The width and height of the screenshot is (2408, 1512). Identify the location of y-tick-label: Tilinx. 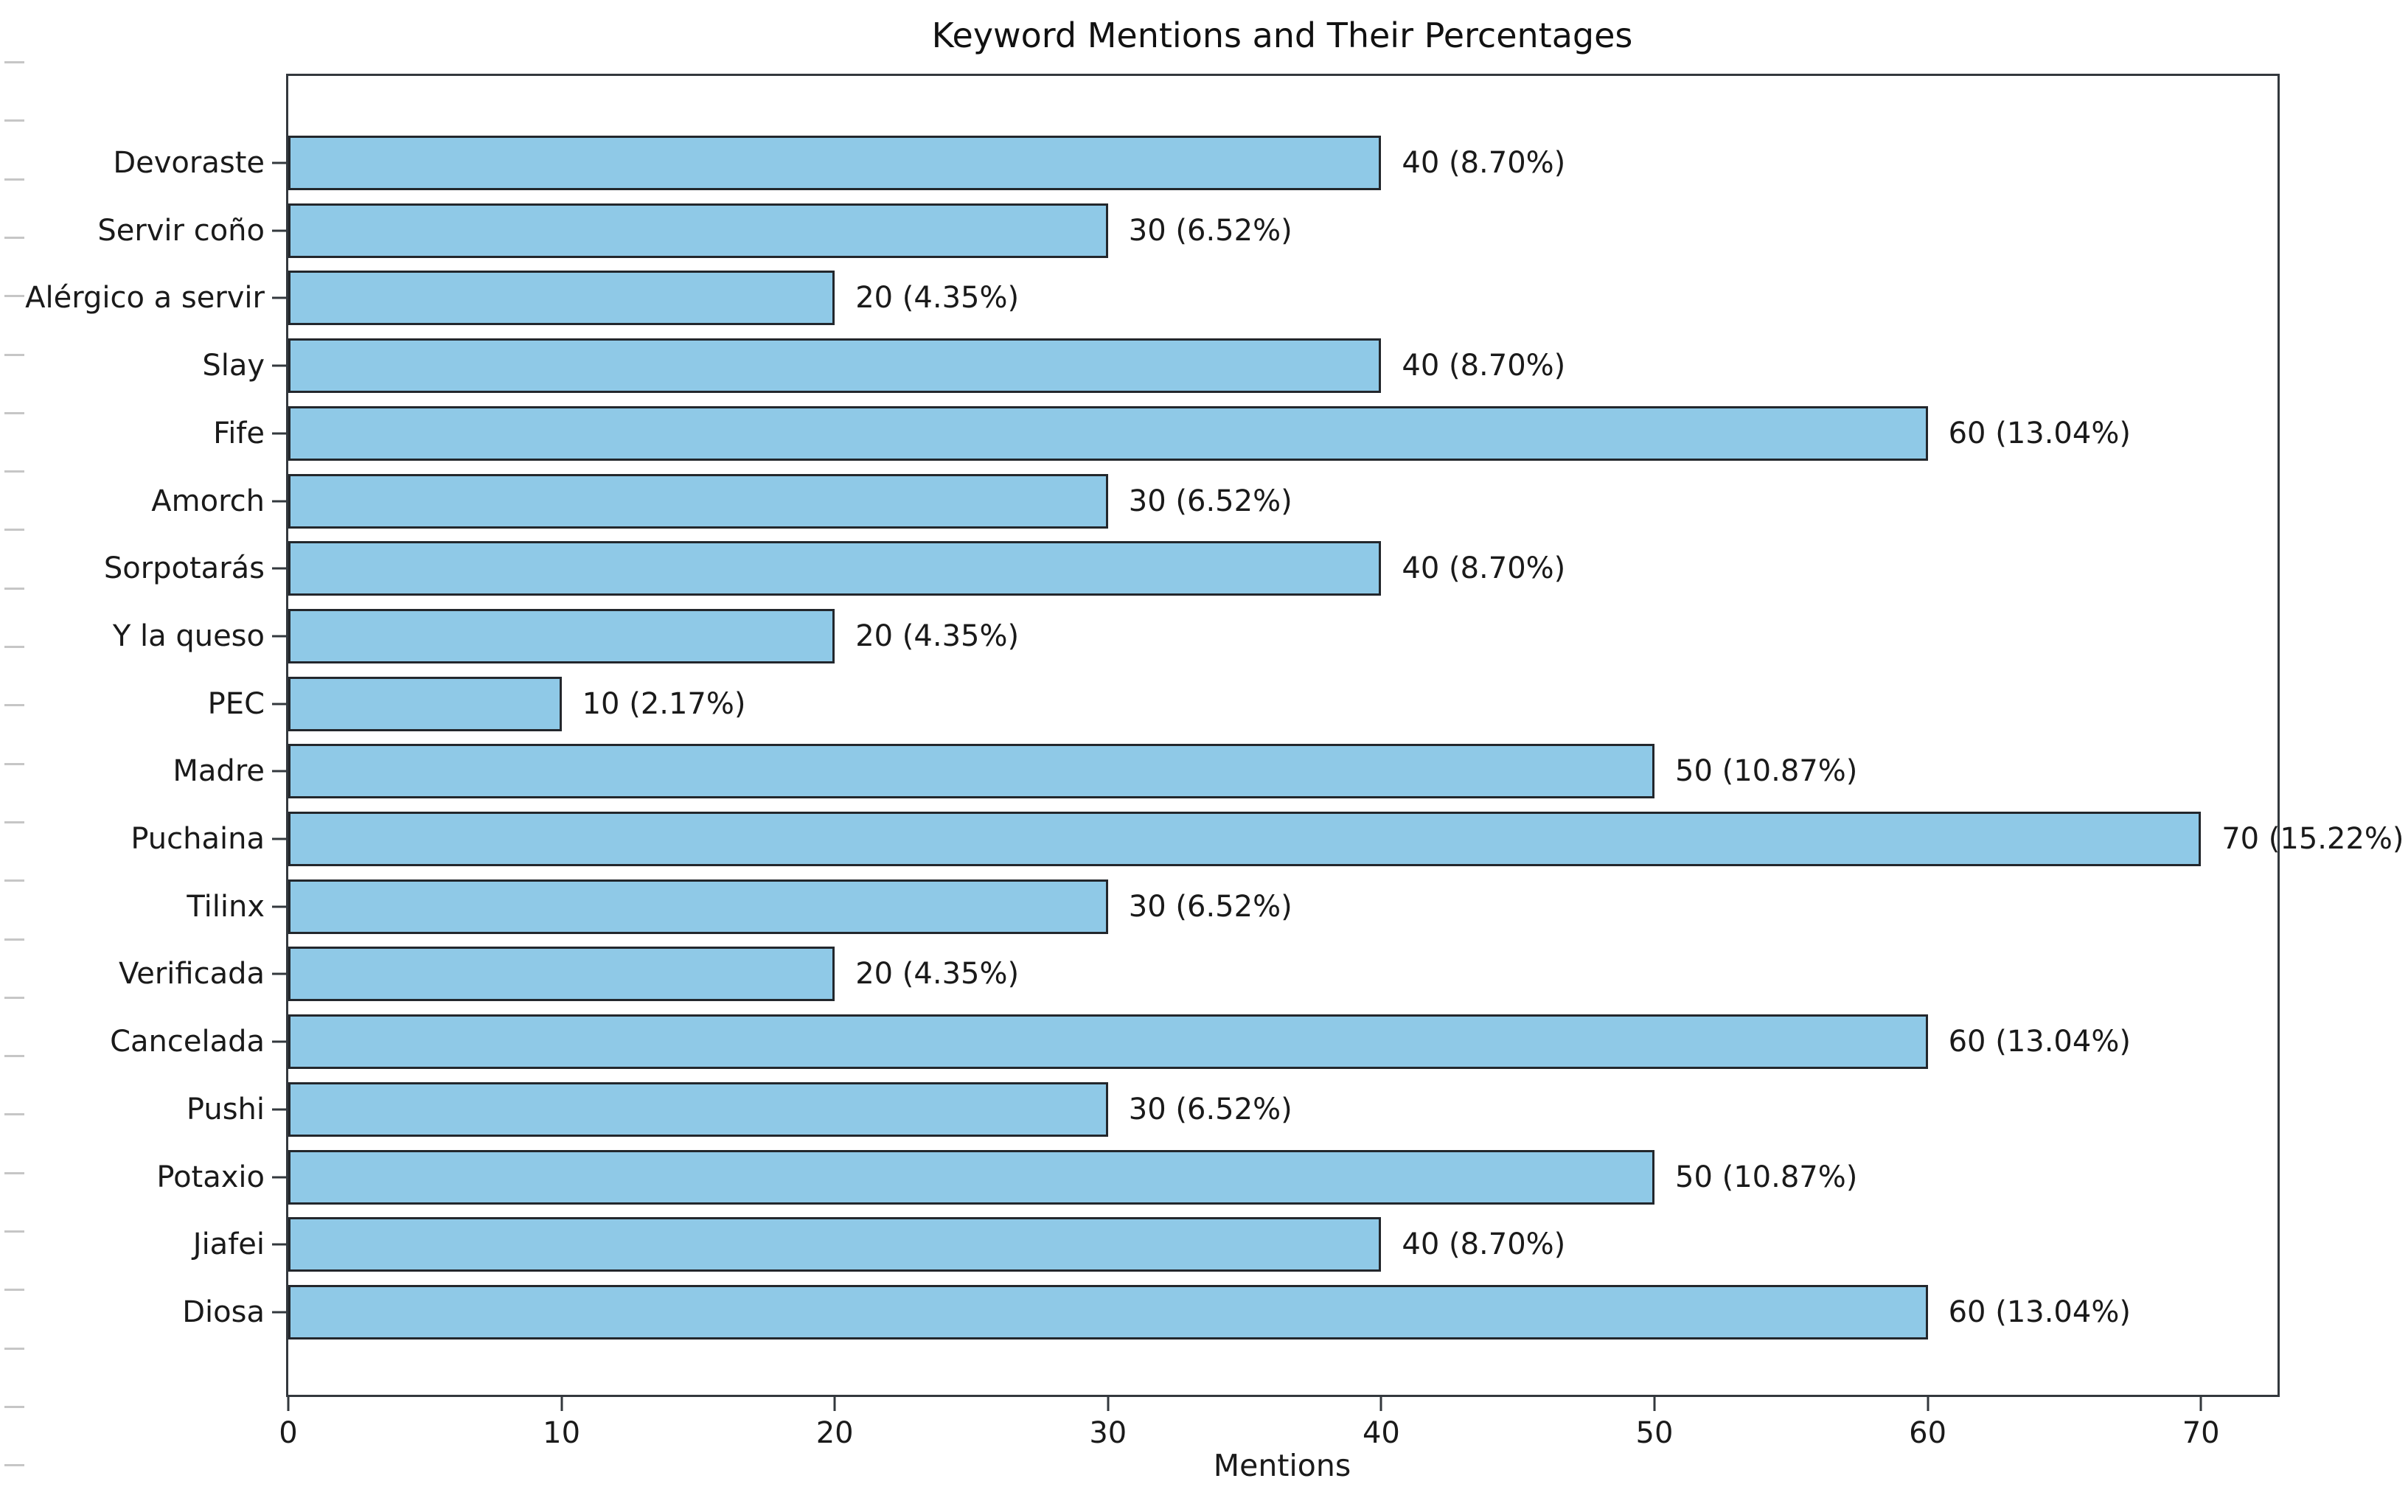
(226, 906).